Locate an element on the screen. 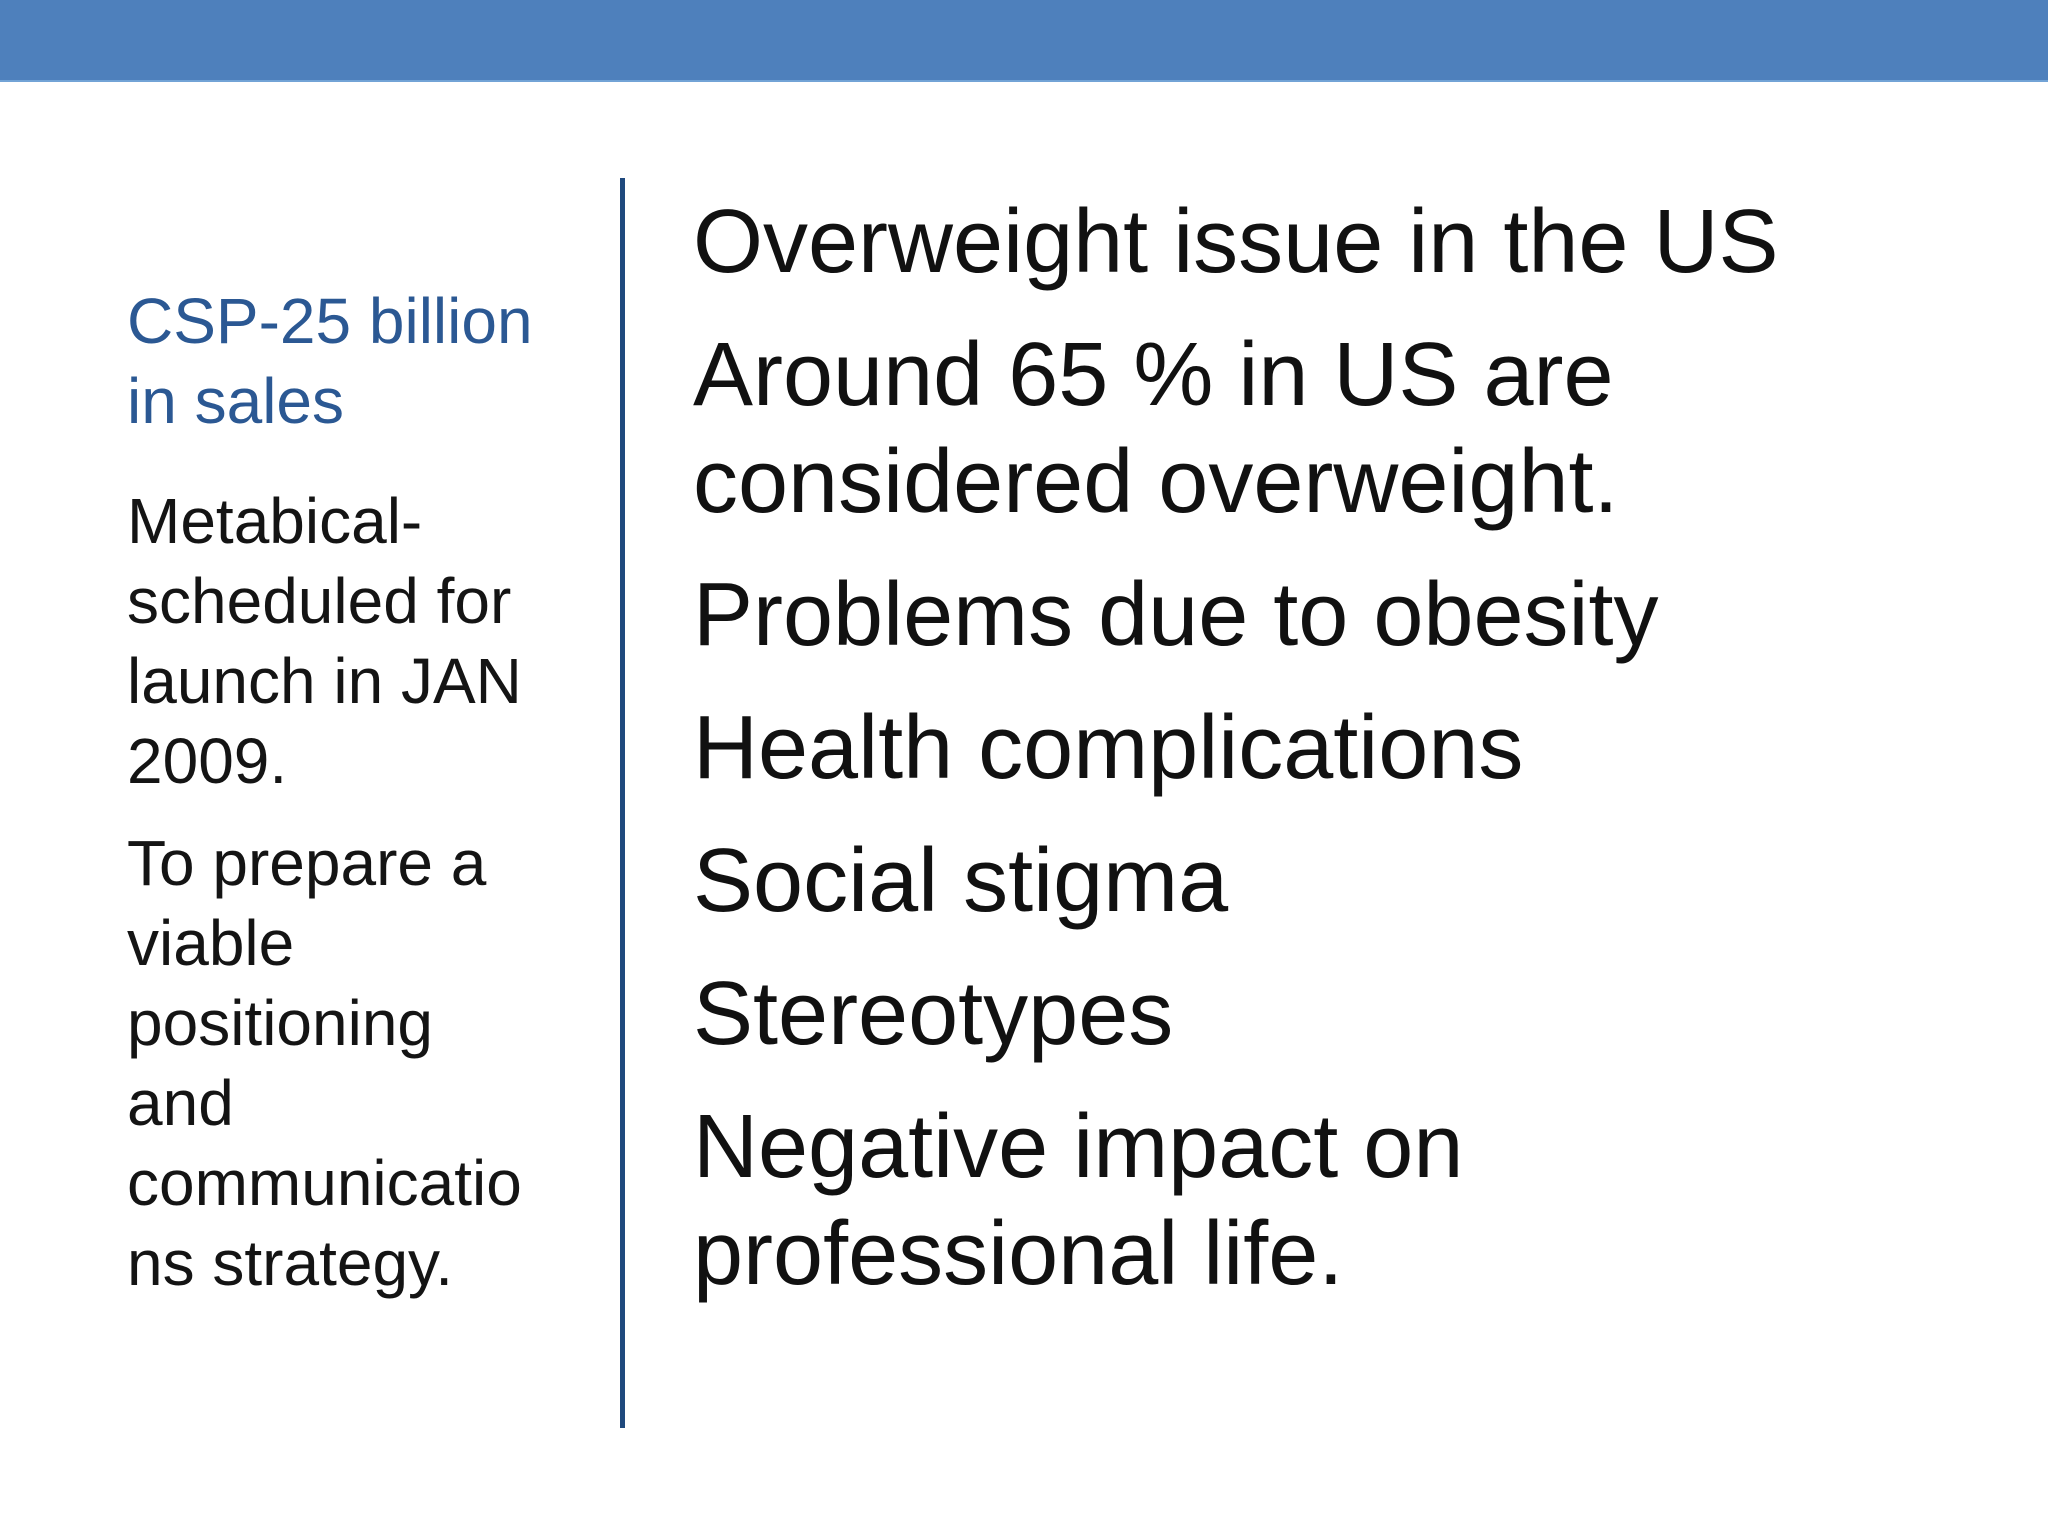 The image size is (2048, 1536). list-item-stereotypes: Stereotypes is located at coordinates (933, 1014).